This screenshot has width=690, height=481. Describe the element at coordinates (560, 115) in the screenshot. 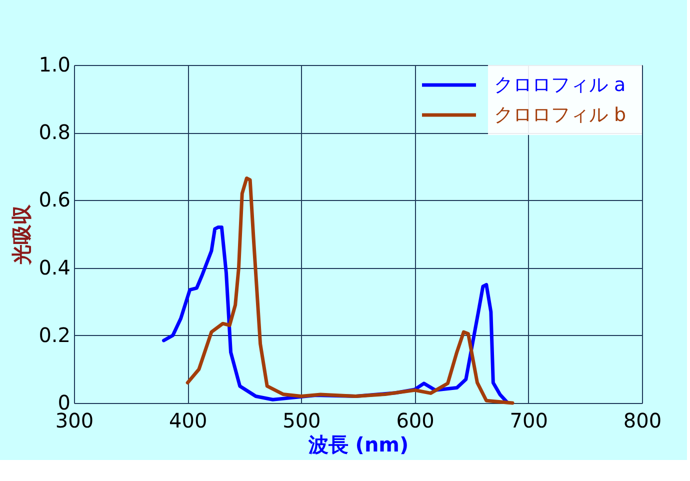

I see `legend-label: クロロフィル b` at that location.